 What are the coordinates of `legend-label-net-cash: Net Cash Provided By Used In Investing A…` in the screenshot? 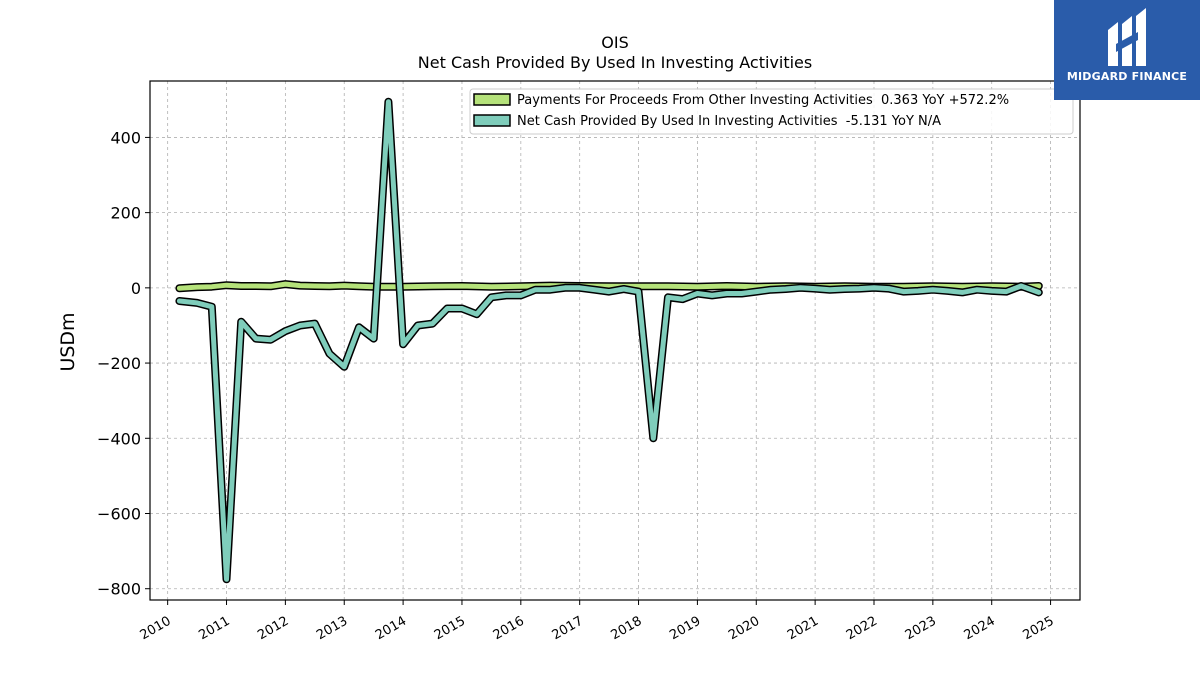 It's located at (729, 121).